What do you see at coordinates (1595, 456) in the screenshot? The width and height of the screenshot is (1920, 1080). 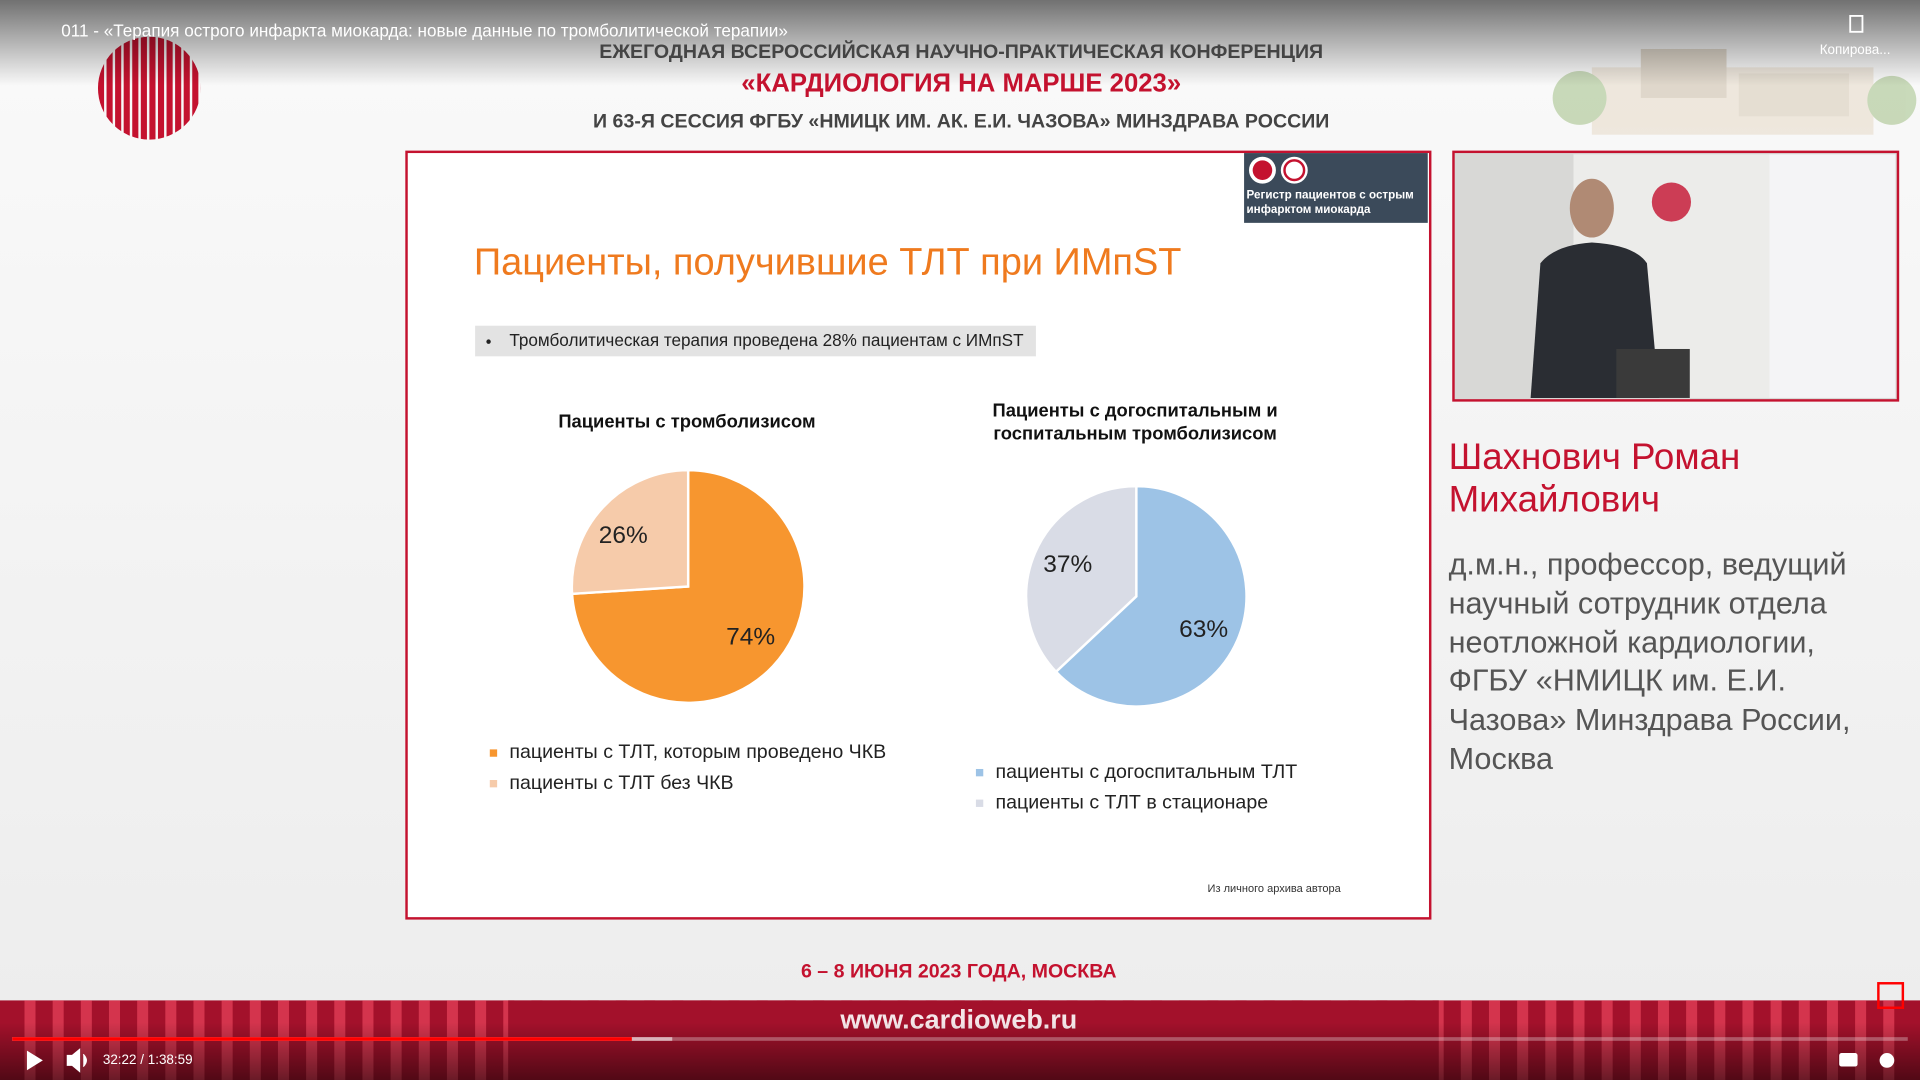 I see `speaker-name: Шахнович Роман` at bounding box center [1595, 456].